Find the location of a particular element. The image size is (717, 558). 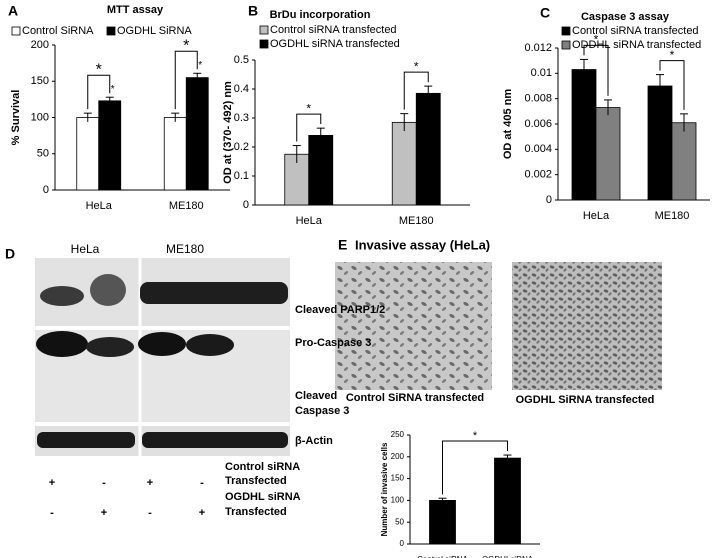

legend-label: OGDHL siRNA transfected is located at coordinates (335, 44).